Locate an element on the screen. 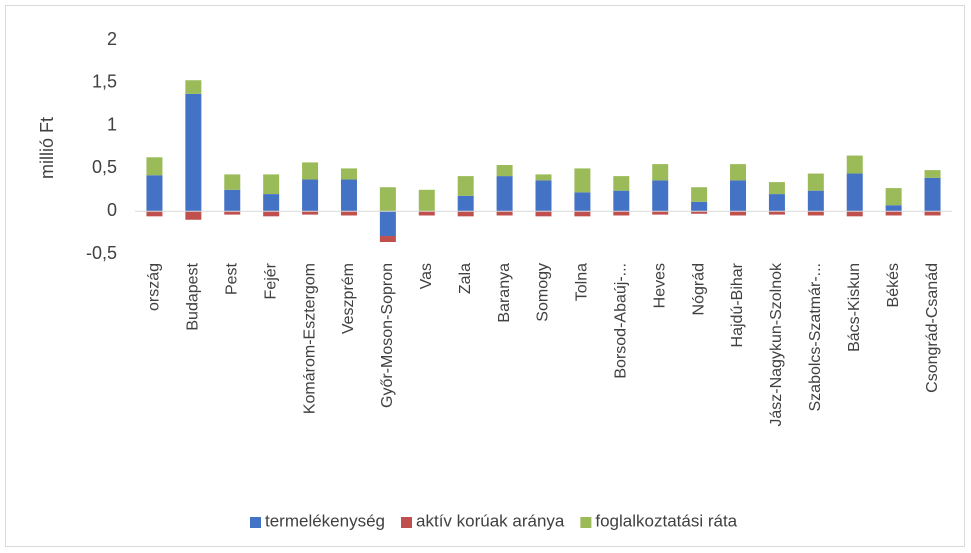 This screenshot has height=553, width=971. x-tick-label: Baranya is located at coordinates (504, 293).